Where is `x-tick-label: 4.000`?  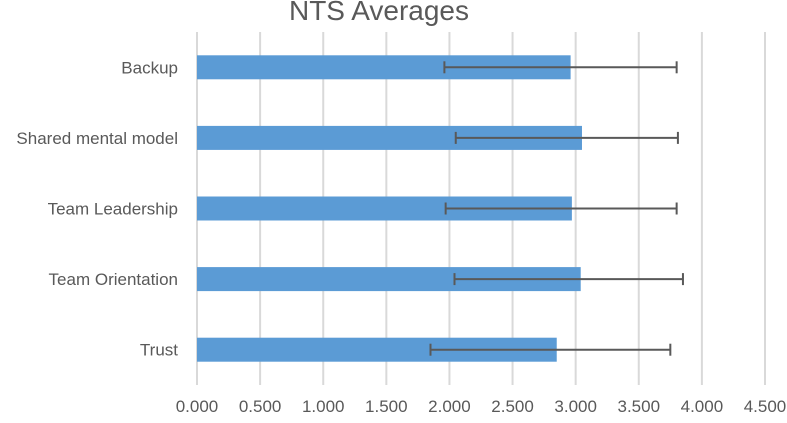
x-tick-label: 4.000 is located at coordinates (702, 406).